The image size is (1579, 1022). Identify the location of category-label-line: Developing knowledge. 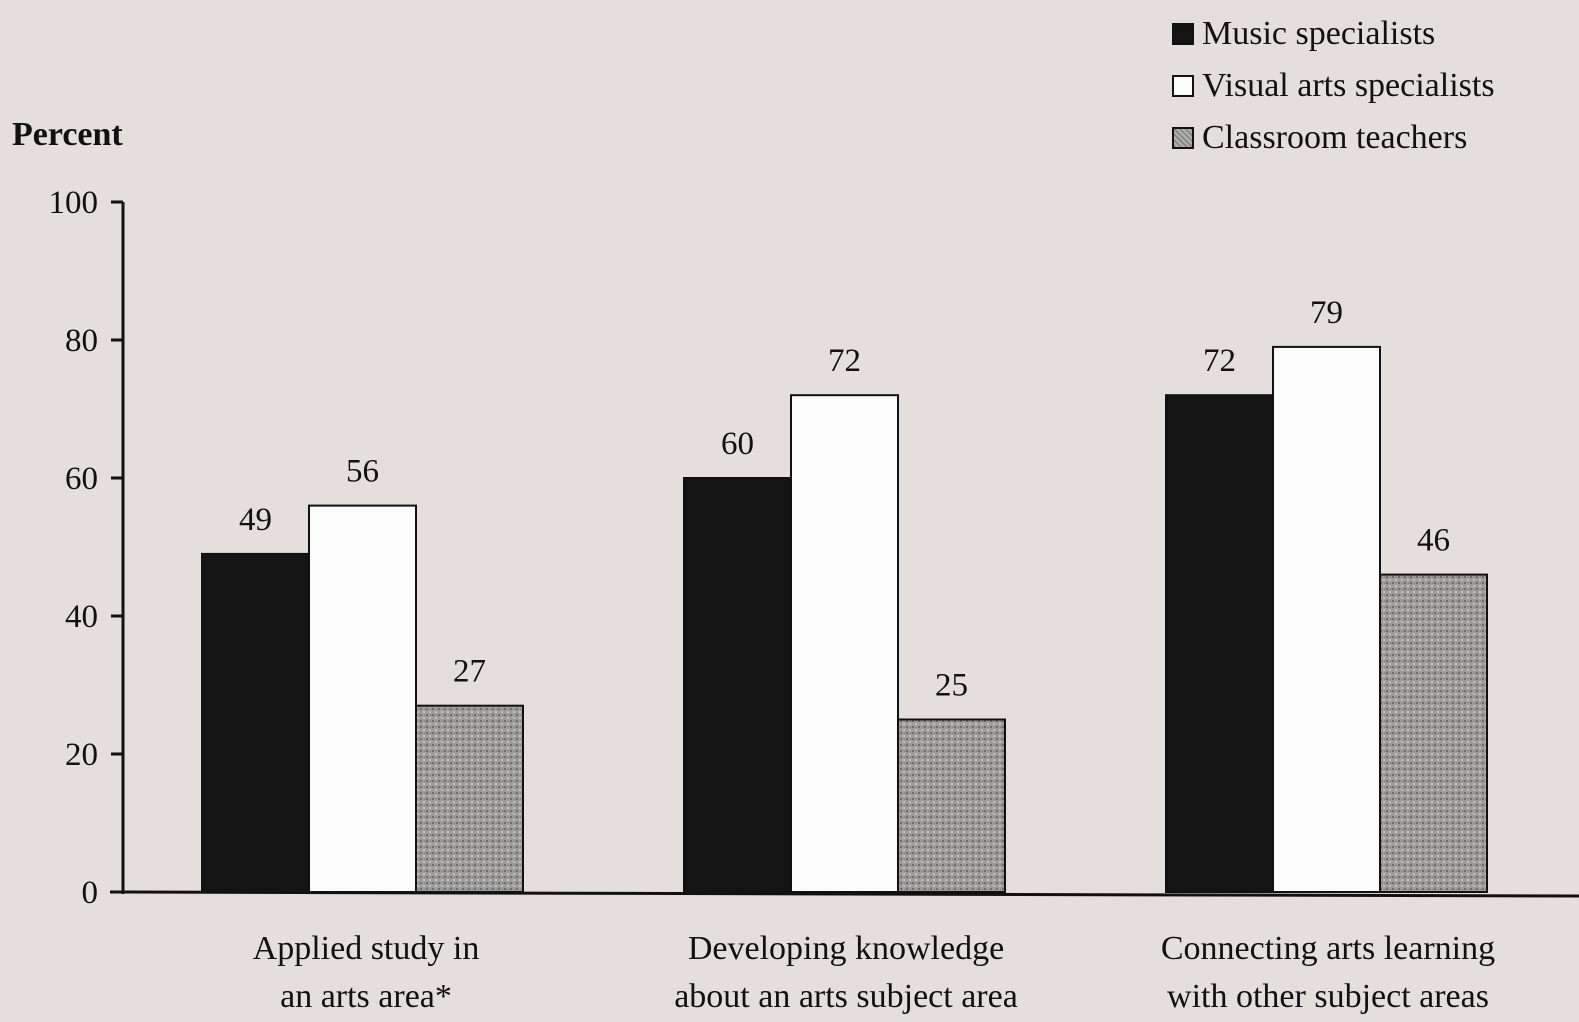
(846, 948).